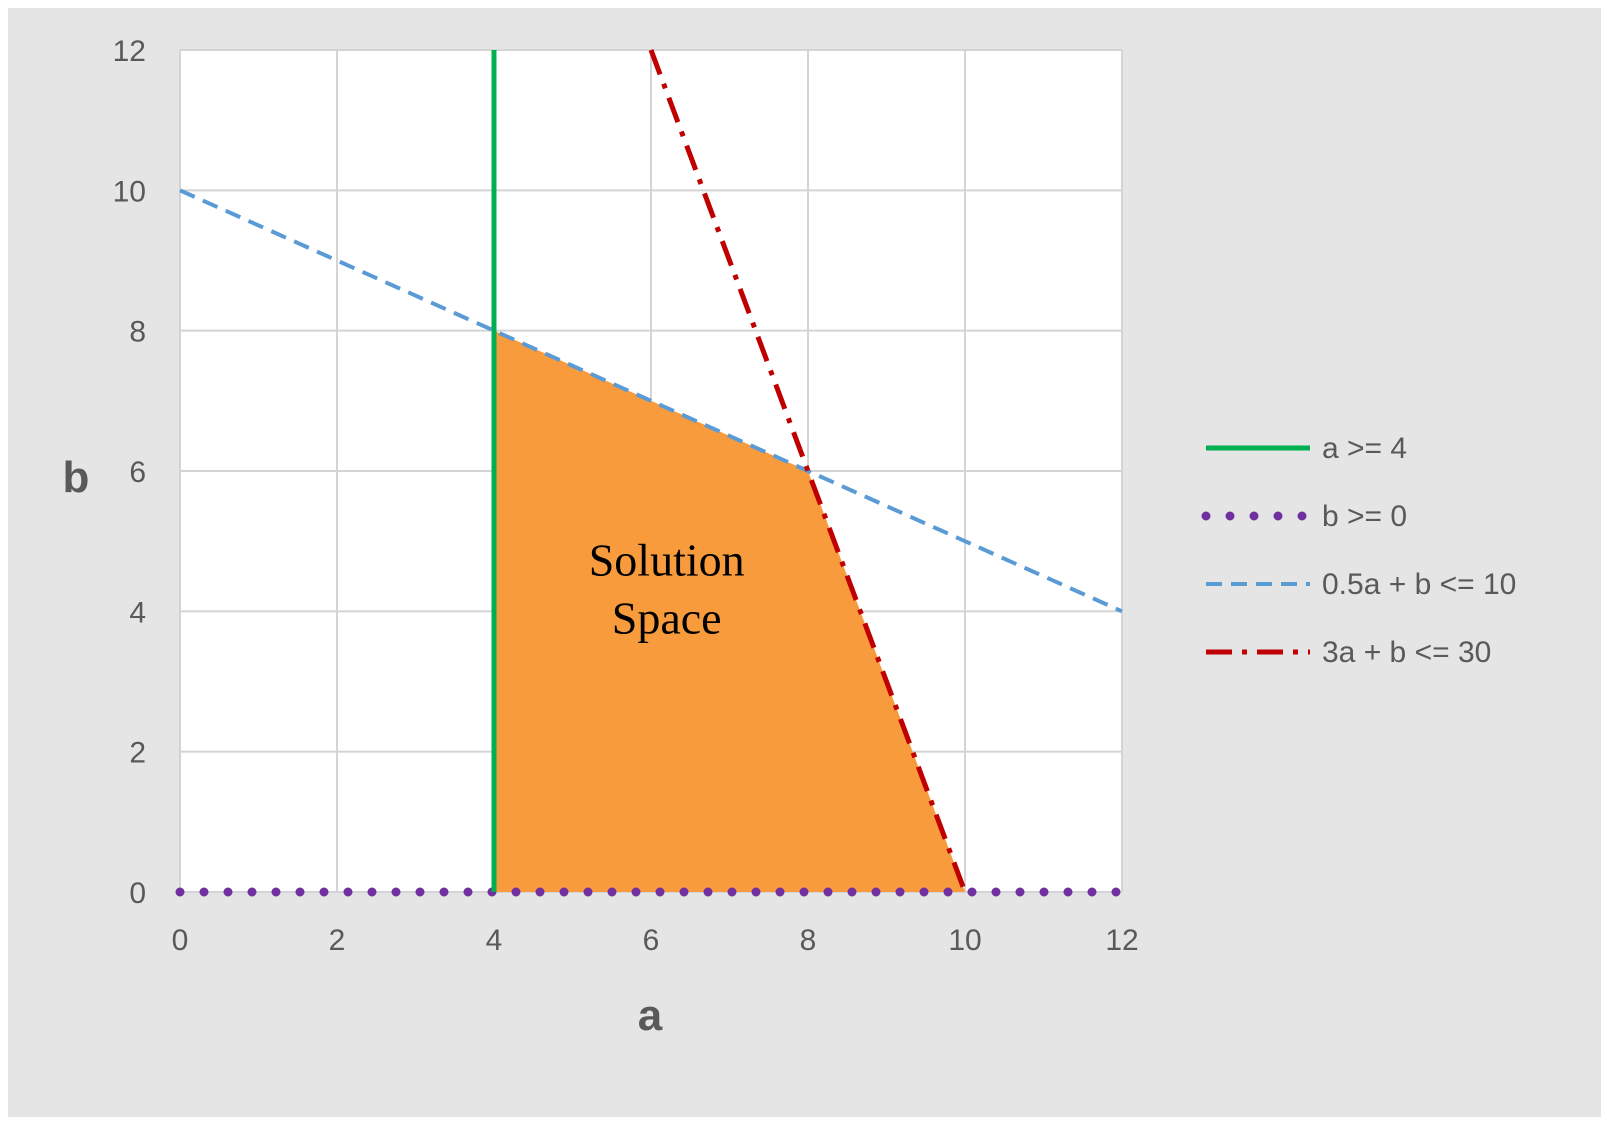 This screenshot has height=1130, width=1609. What do you see at coordinates (1406, 652) in the screenshot?
I see `legend-label-3: 3a + b <= 30` at bounding box center [1406, 652].